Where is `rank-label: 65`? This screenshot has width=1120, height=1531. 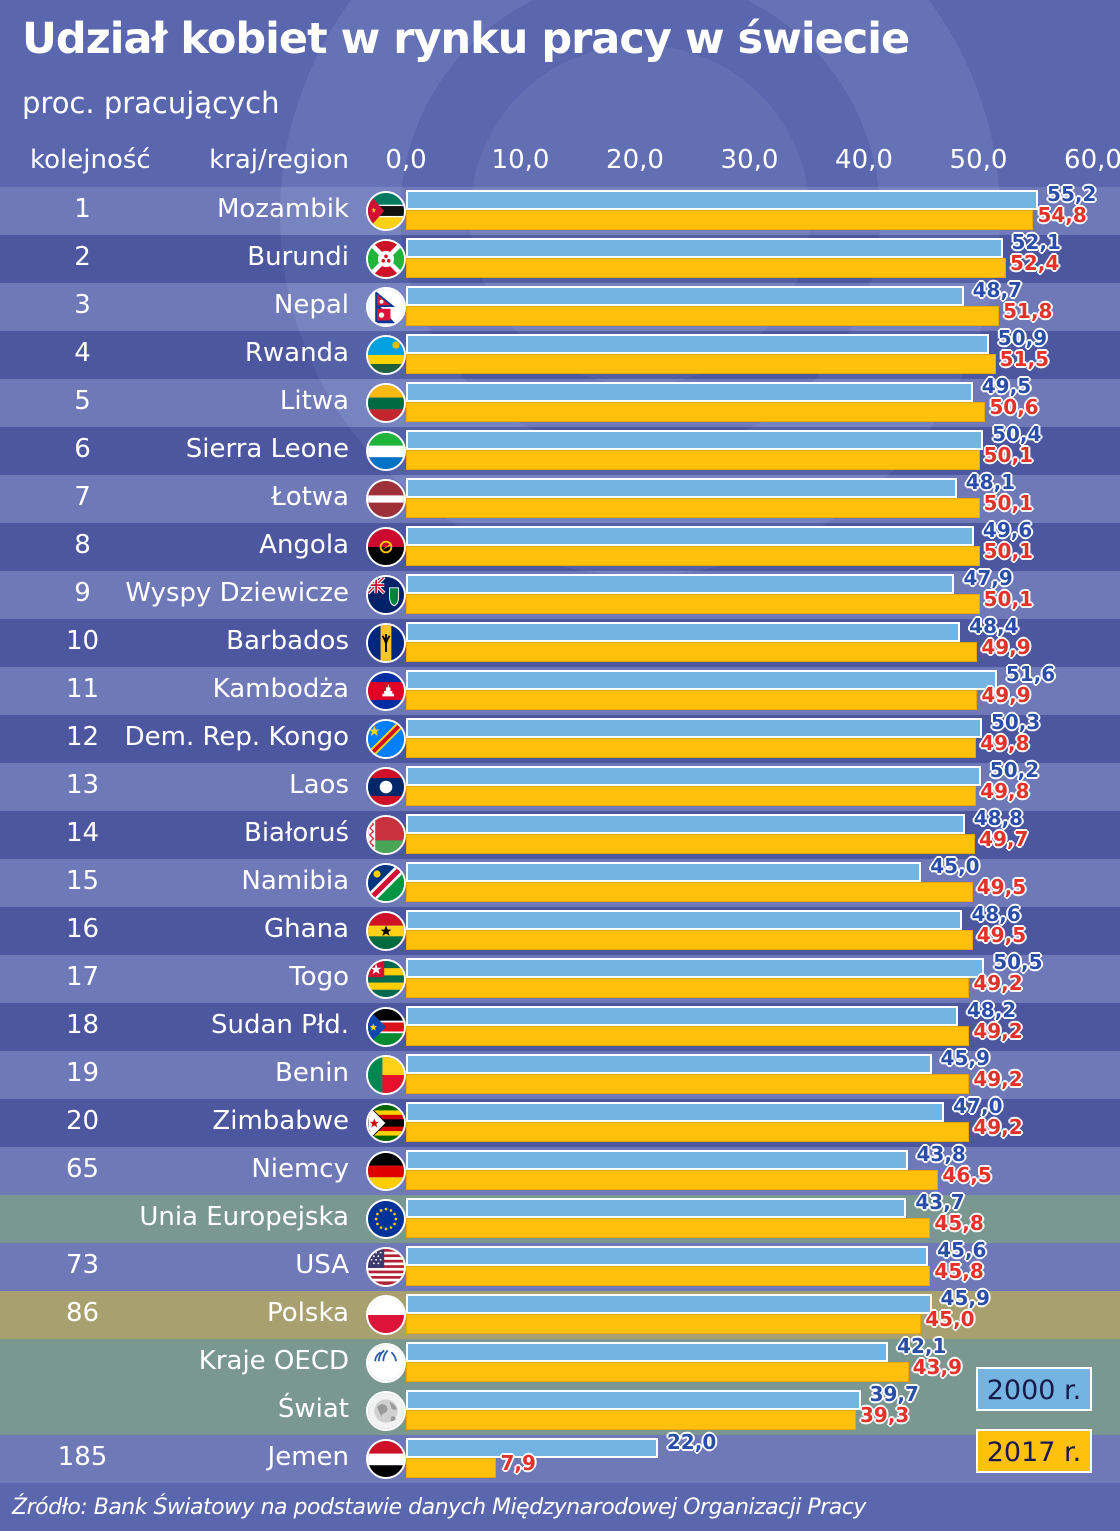
rank-label: 65 is located at coordinates (82, 1169).